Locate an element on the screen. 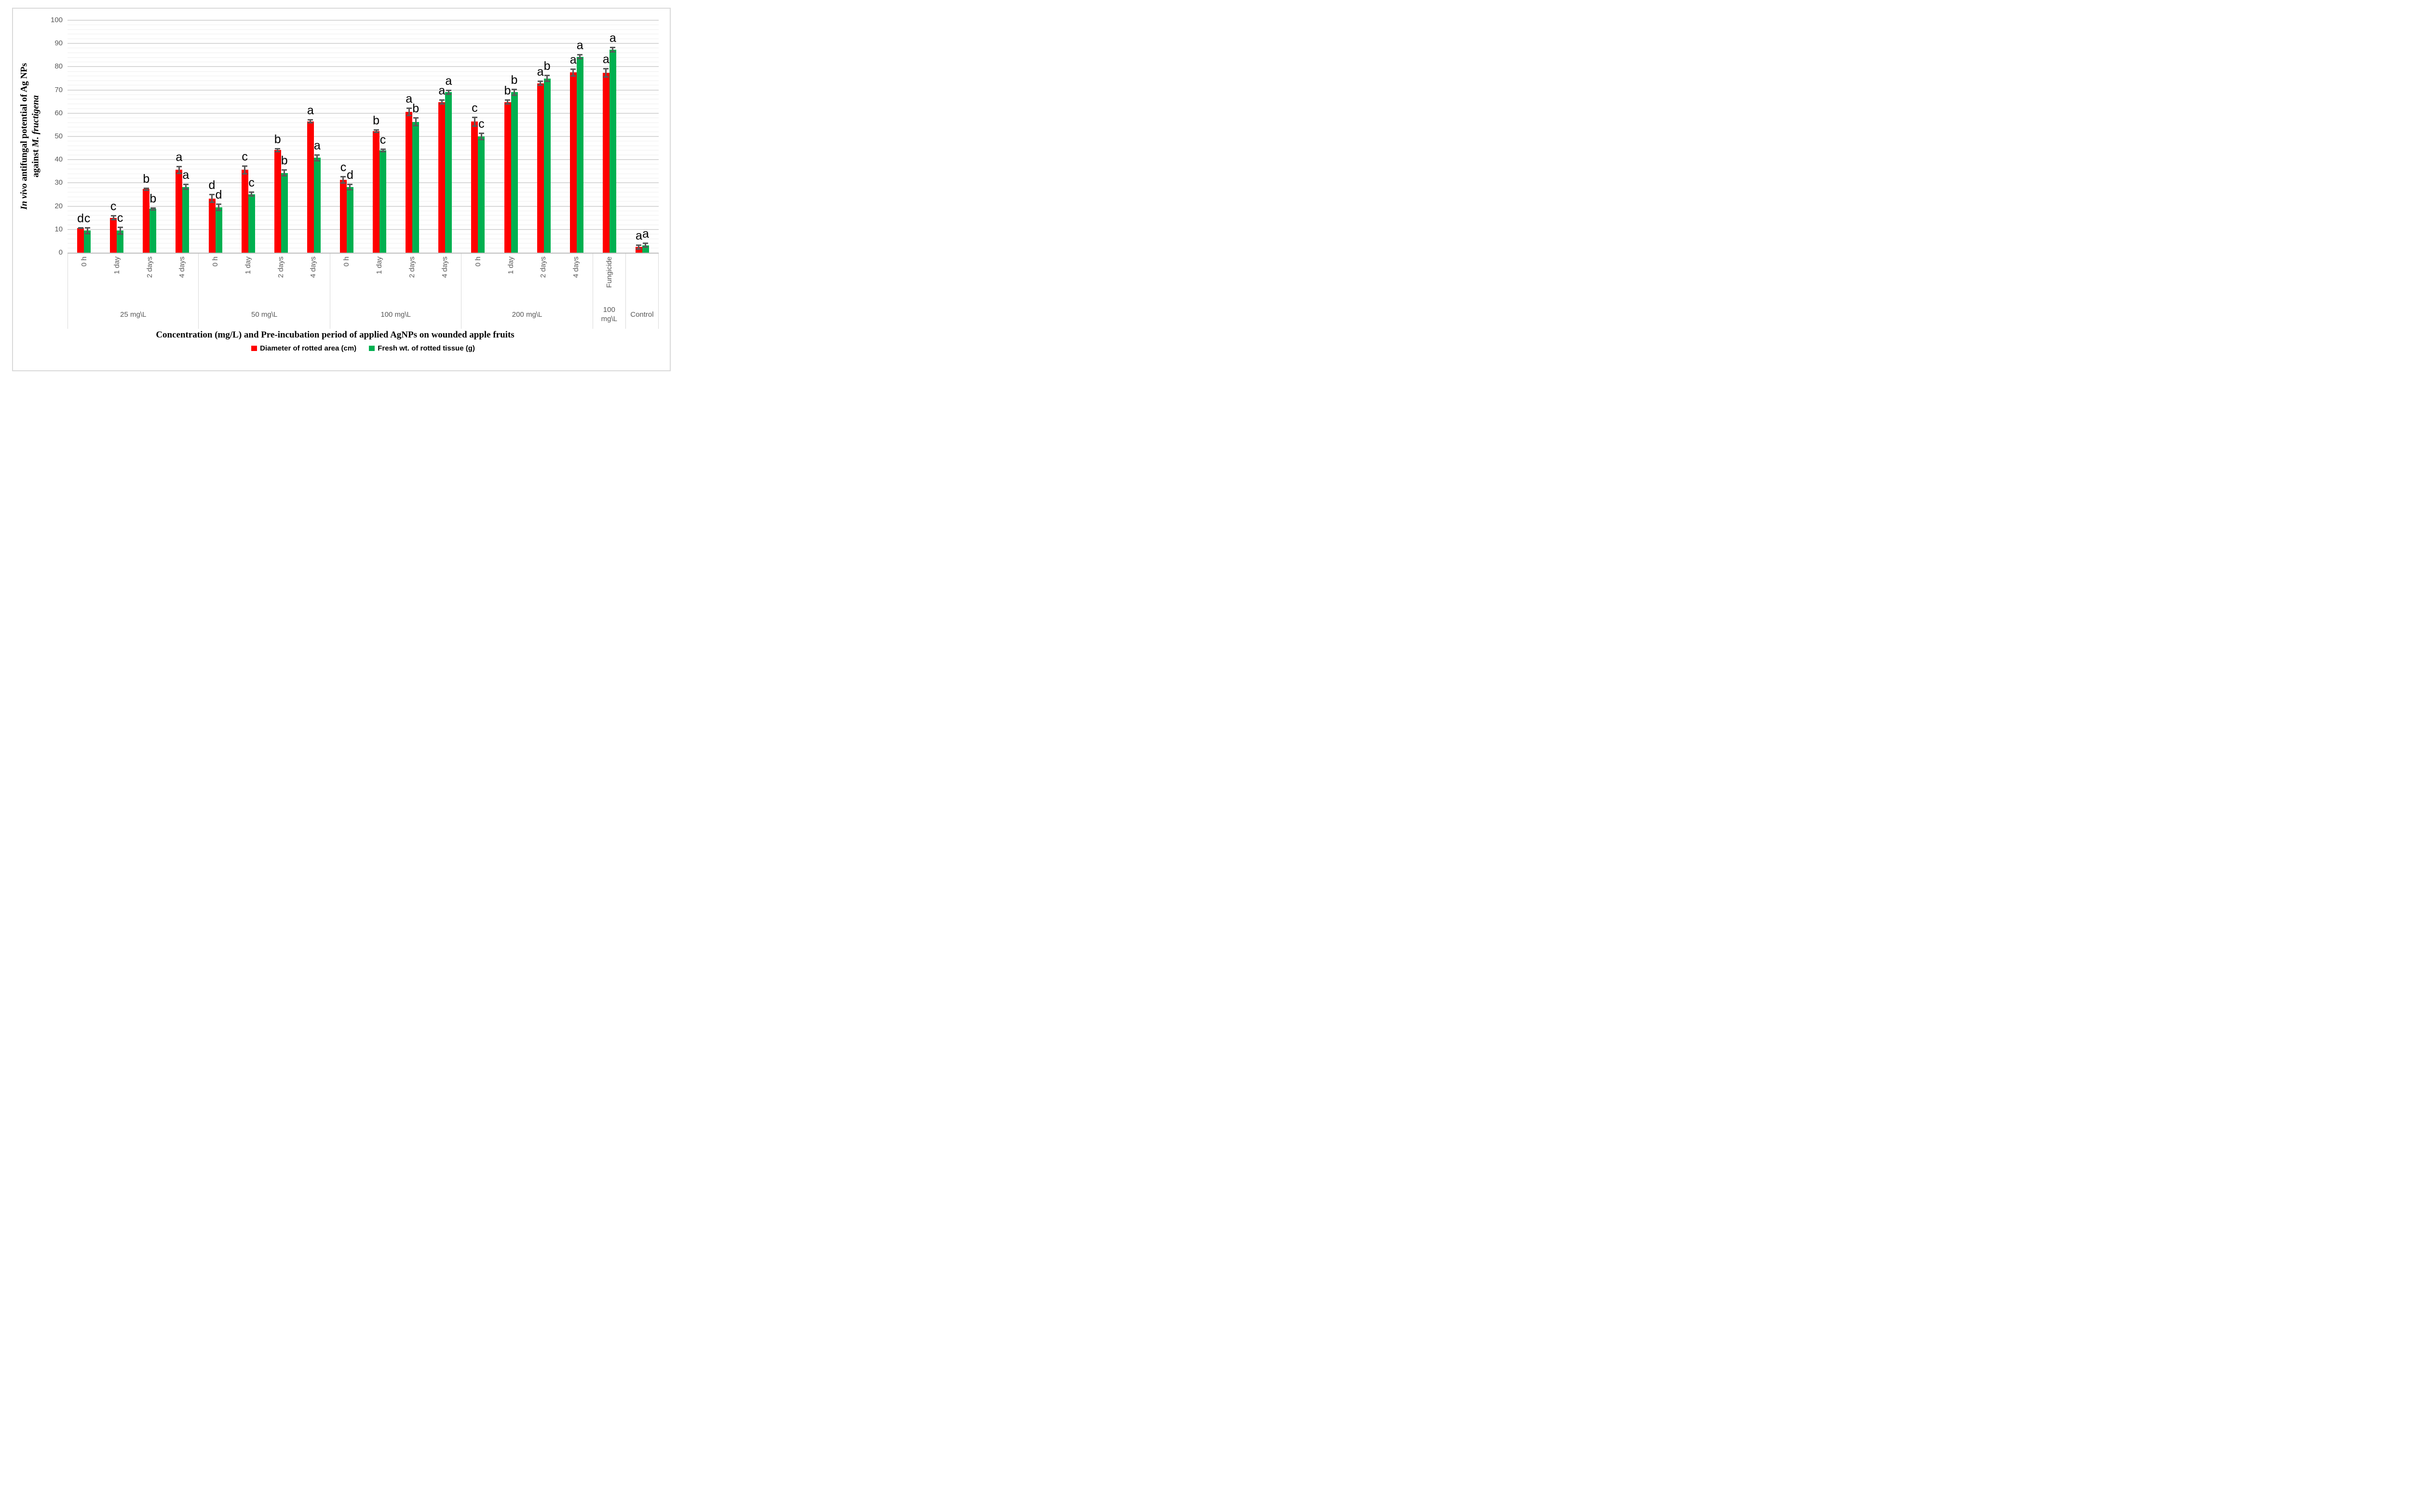 Image resolution: width=2411 pixels, height=1512 pixels. group-cell-50-mg-l: 0 h 1 day 2 days 4 days 50 mg\L is located at coordinates (265, 291).